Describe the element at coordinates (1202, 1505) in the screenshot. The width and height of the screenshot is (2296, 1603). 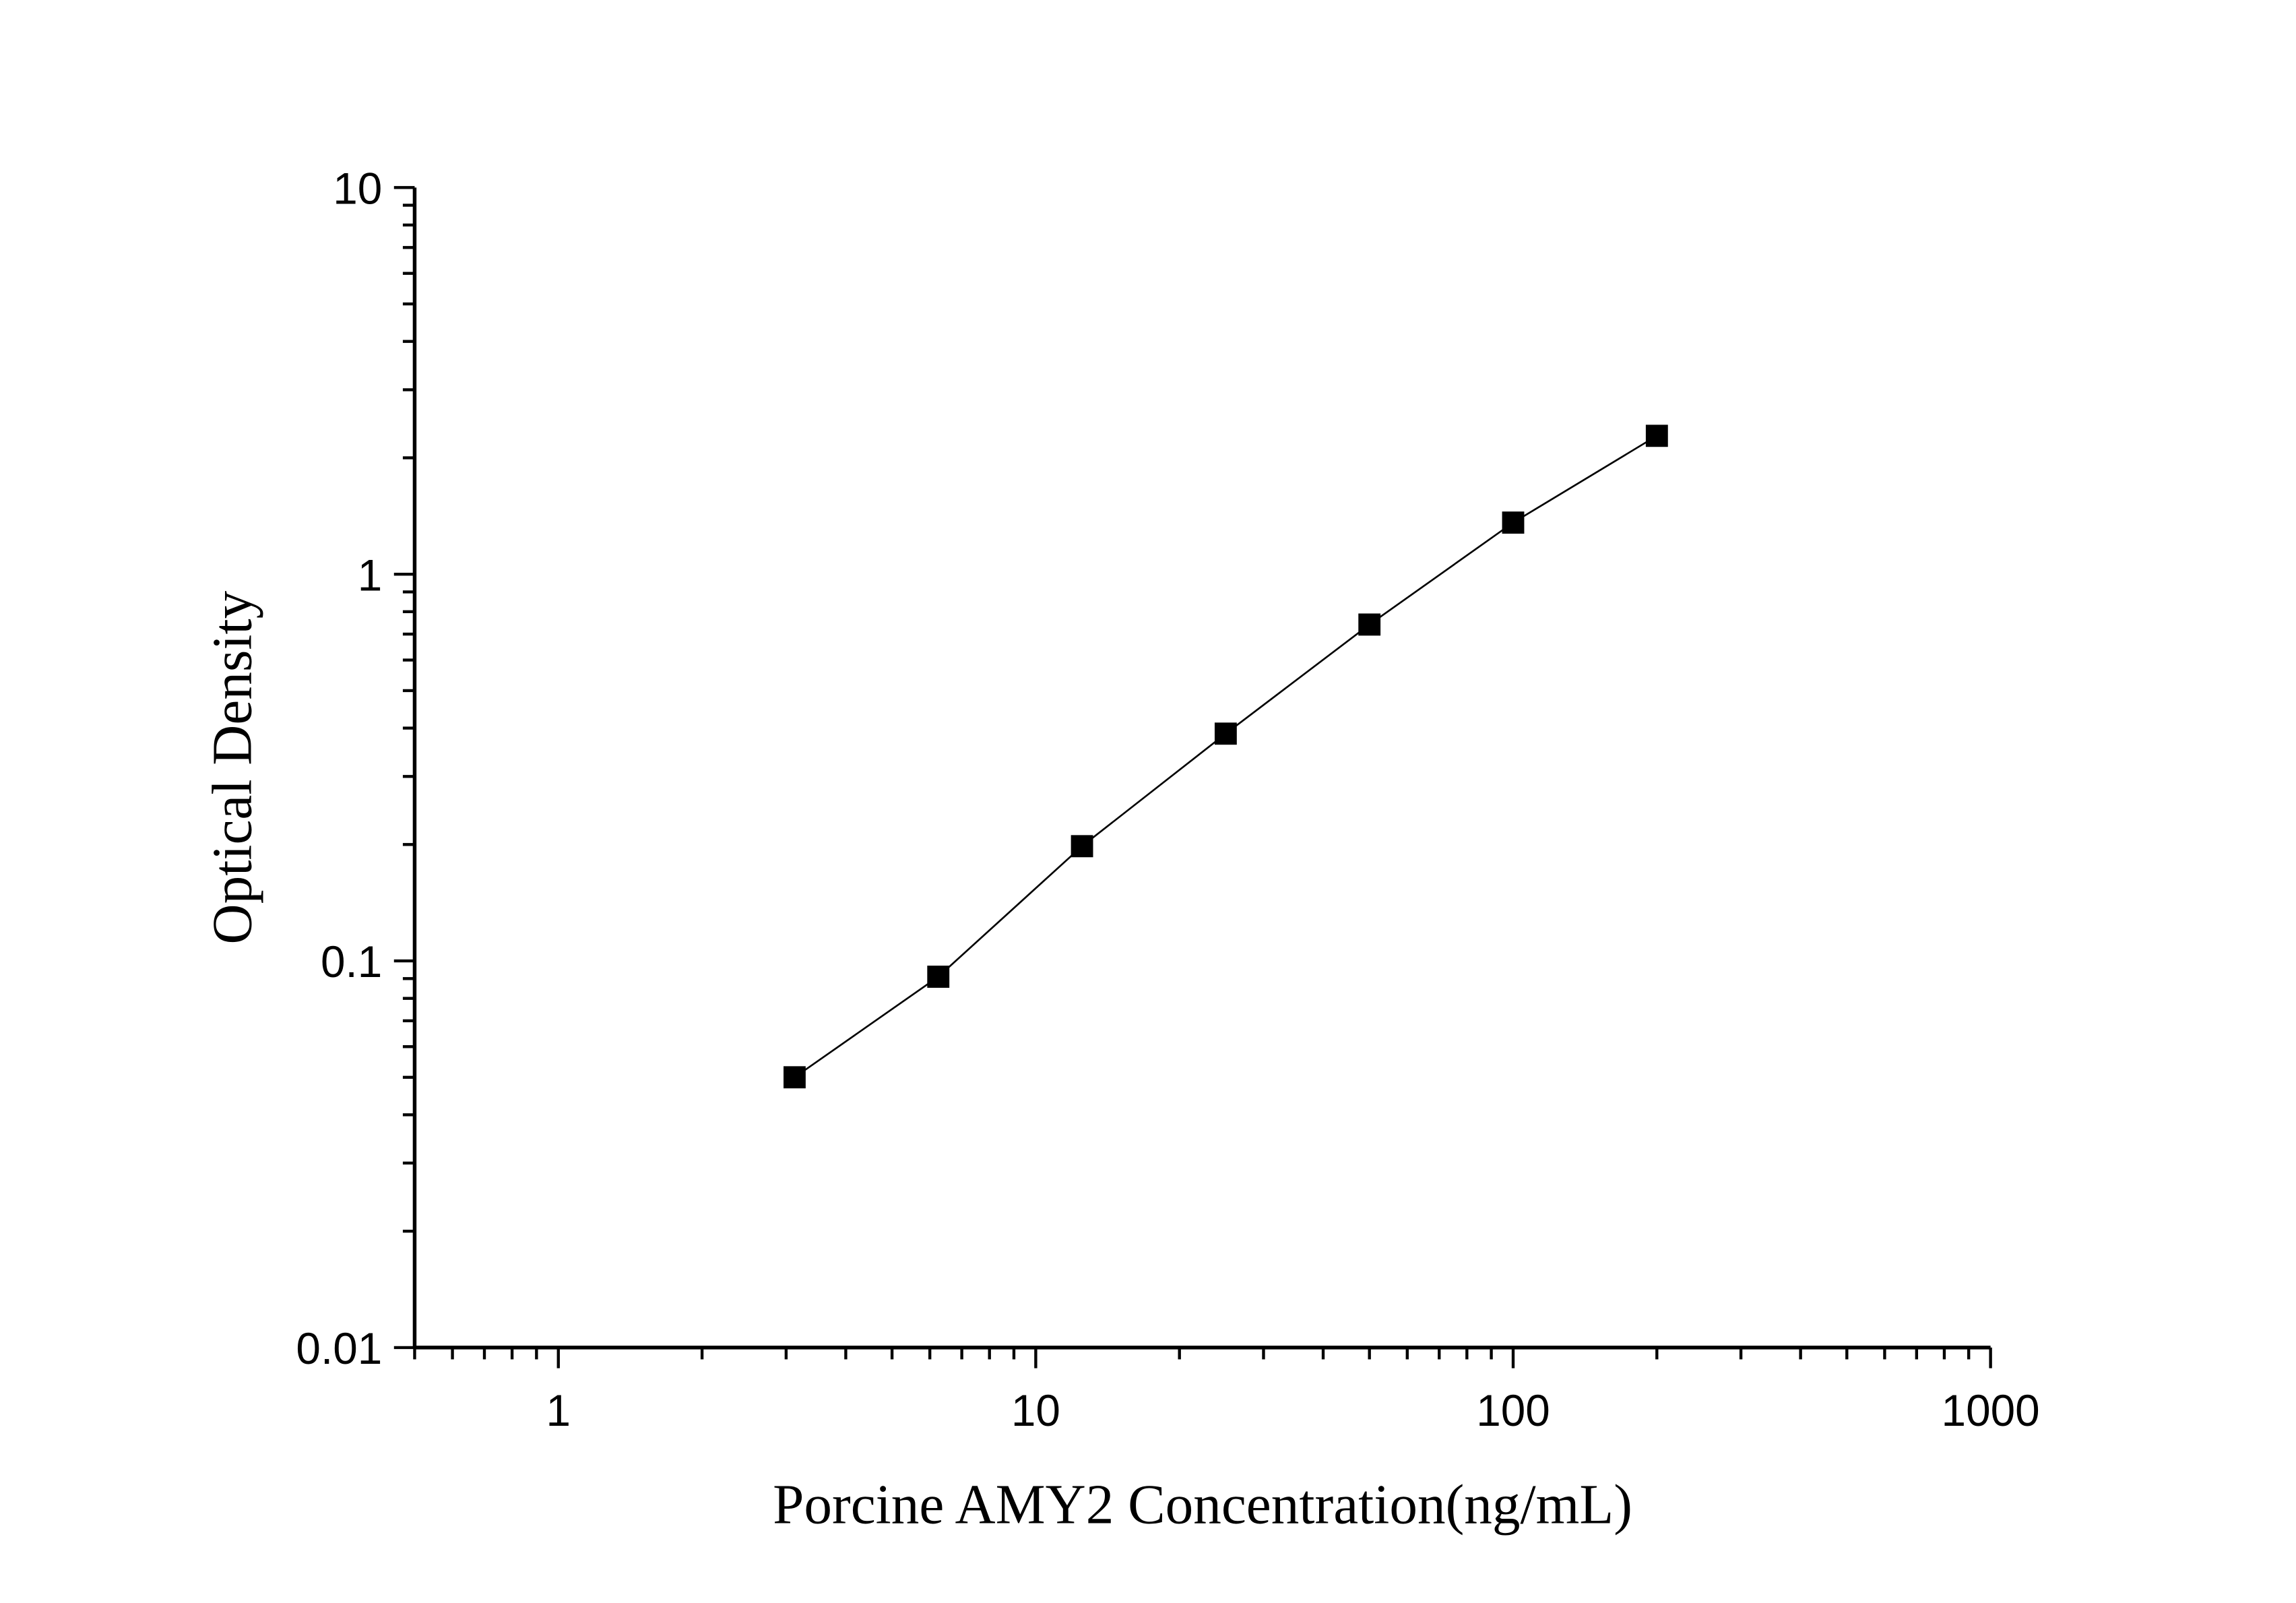
I see `x-axis-label: Porcine AMY2 Concentration(ng/mL)` at that location.